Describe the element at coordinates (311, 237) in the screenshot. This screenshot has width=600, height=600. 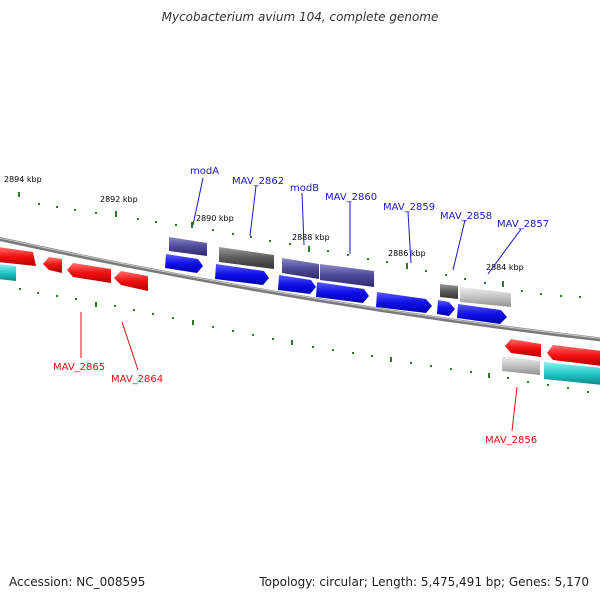
I see `tick-label: 2888 kbp` at that location.